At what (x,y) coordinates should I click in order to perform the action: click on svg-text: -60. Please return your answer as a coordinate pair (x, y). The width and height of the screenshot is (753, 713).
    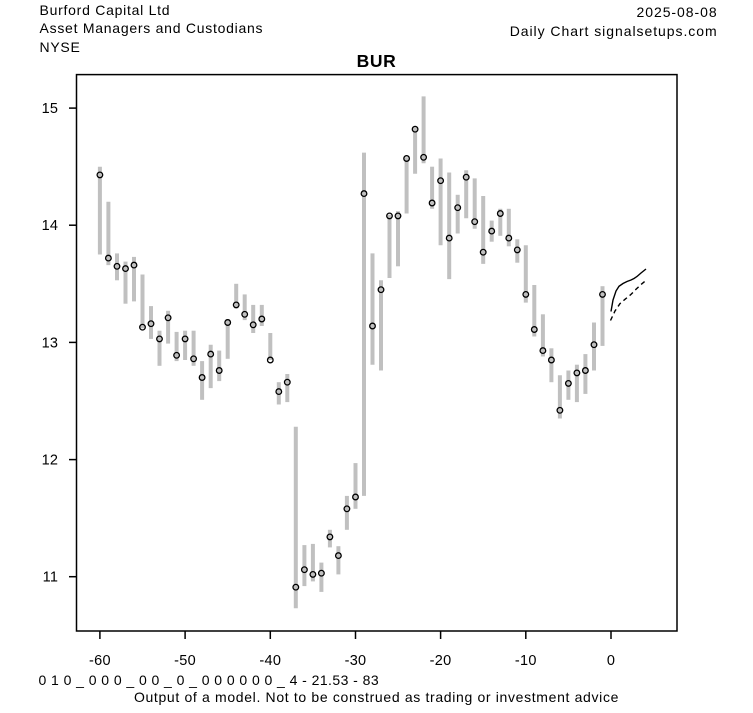
    Looking at the image, I should click on (100, 661).